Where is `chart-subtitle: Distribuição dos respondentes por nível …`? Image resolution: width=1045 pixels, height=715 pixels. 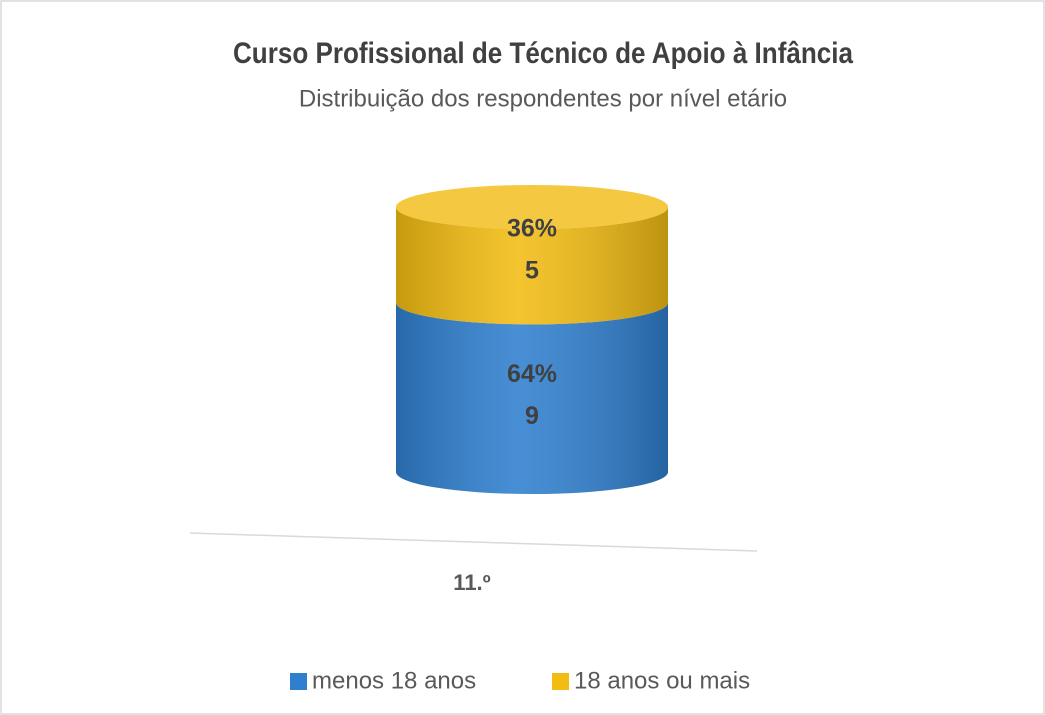
chart-subtitle: Distribuição dos respondentes por nível … is located at coordinates (543, 98).